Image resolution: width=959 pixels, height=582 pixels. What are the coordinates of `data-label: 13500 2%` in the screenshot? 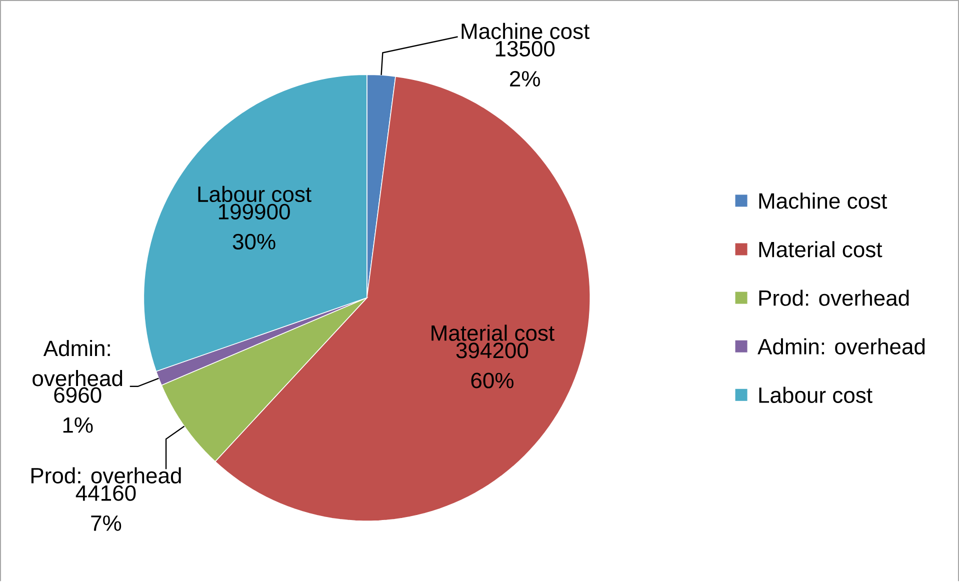 It's located at (525, 64).